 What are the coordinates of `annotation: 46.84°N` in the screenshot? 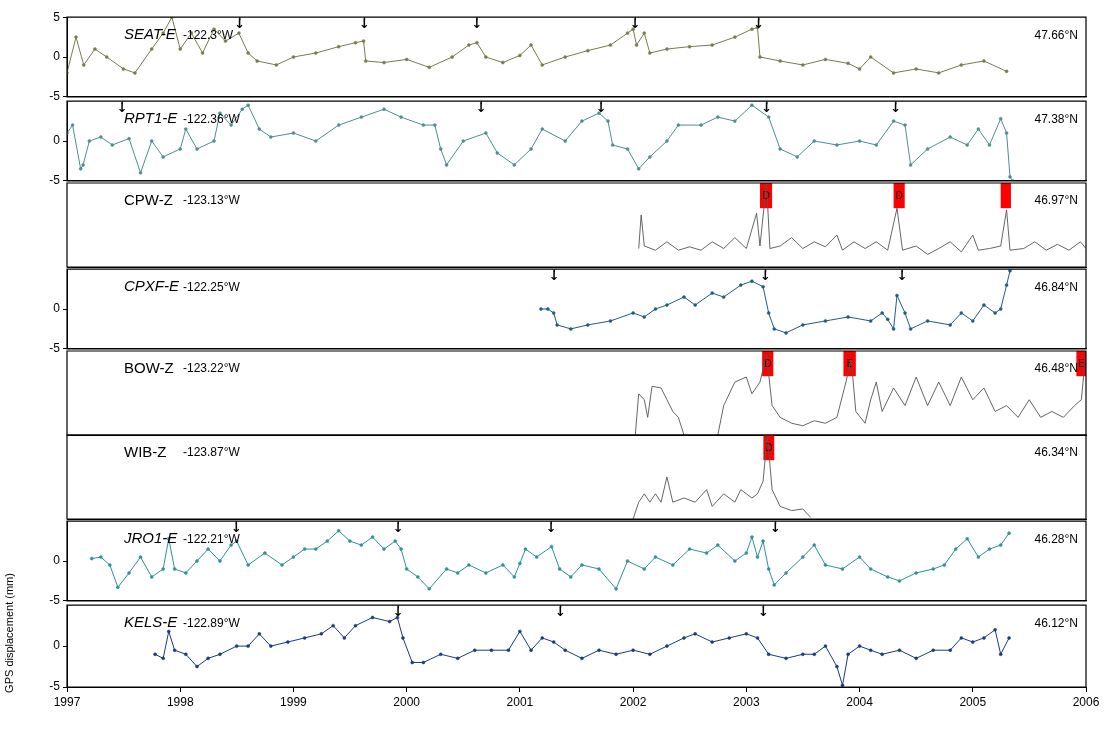 It's located at (1056, 286).